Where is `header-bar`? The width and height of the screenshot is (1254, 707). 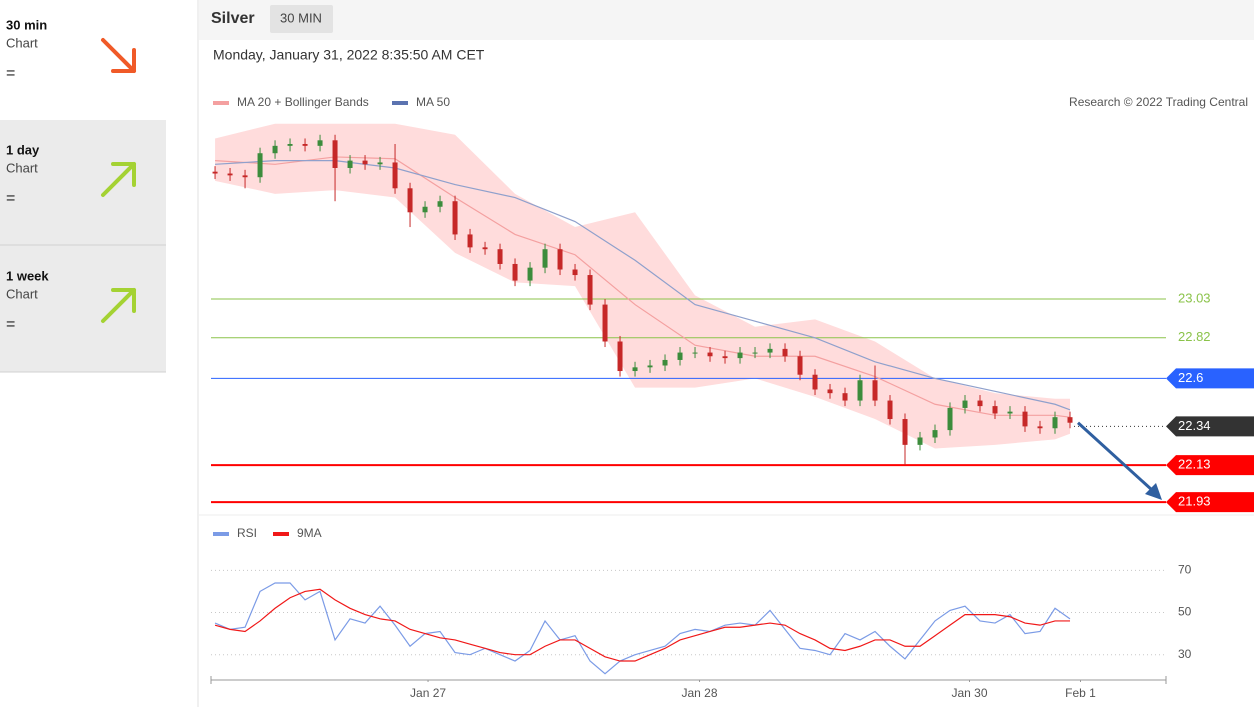
header-bar is located at coordinates (726, 20).